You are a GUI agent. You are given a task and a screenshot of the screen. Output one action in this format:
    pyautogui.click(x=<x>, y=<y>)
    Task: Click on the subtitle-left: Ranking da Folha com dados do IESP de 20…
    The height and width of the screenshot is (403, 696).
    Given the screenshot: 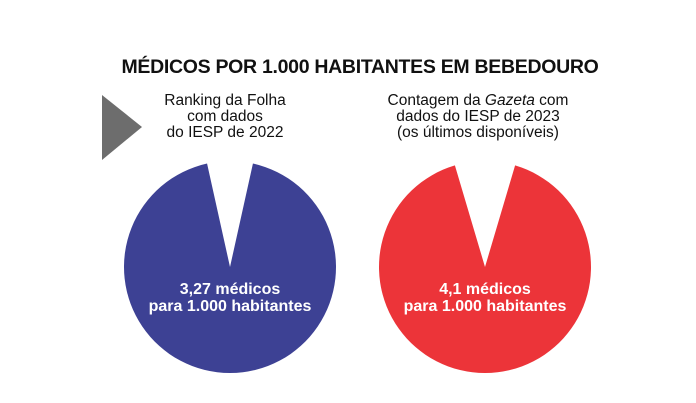 What is the action you would take?
    pyautogui.click(x=225, y=117)
    